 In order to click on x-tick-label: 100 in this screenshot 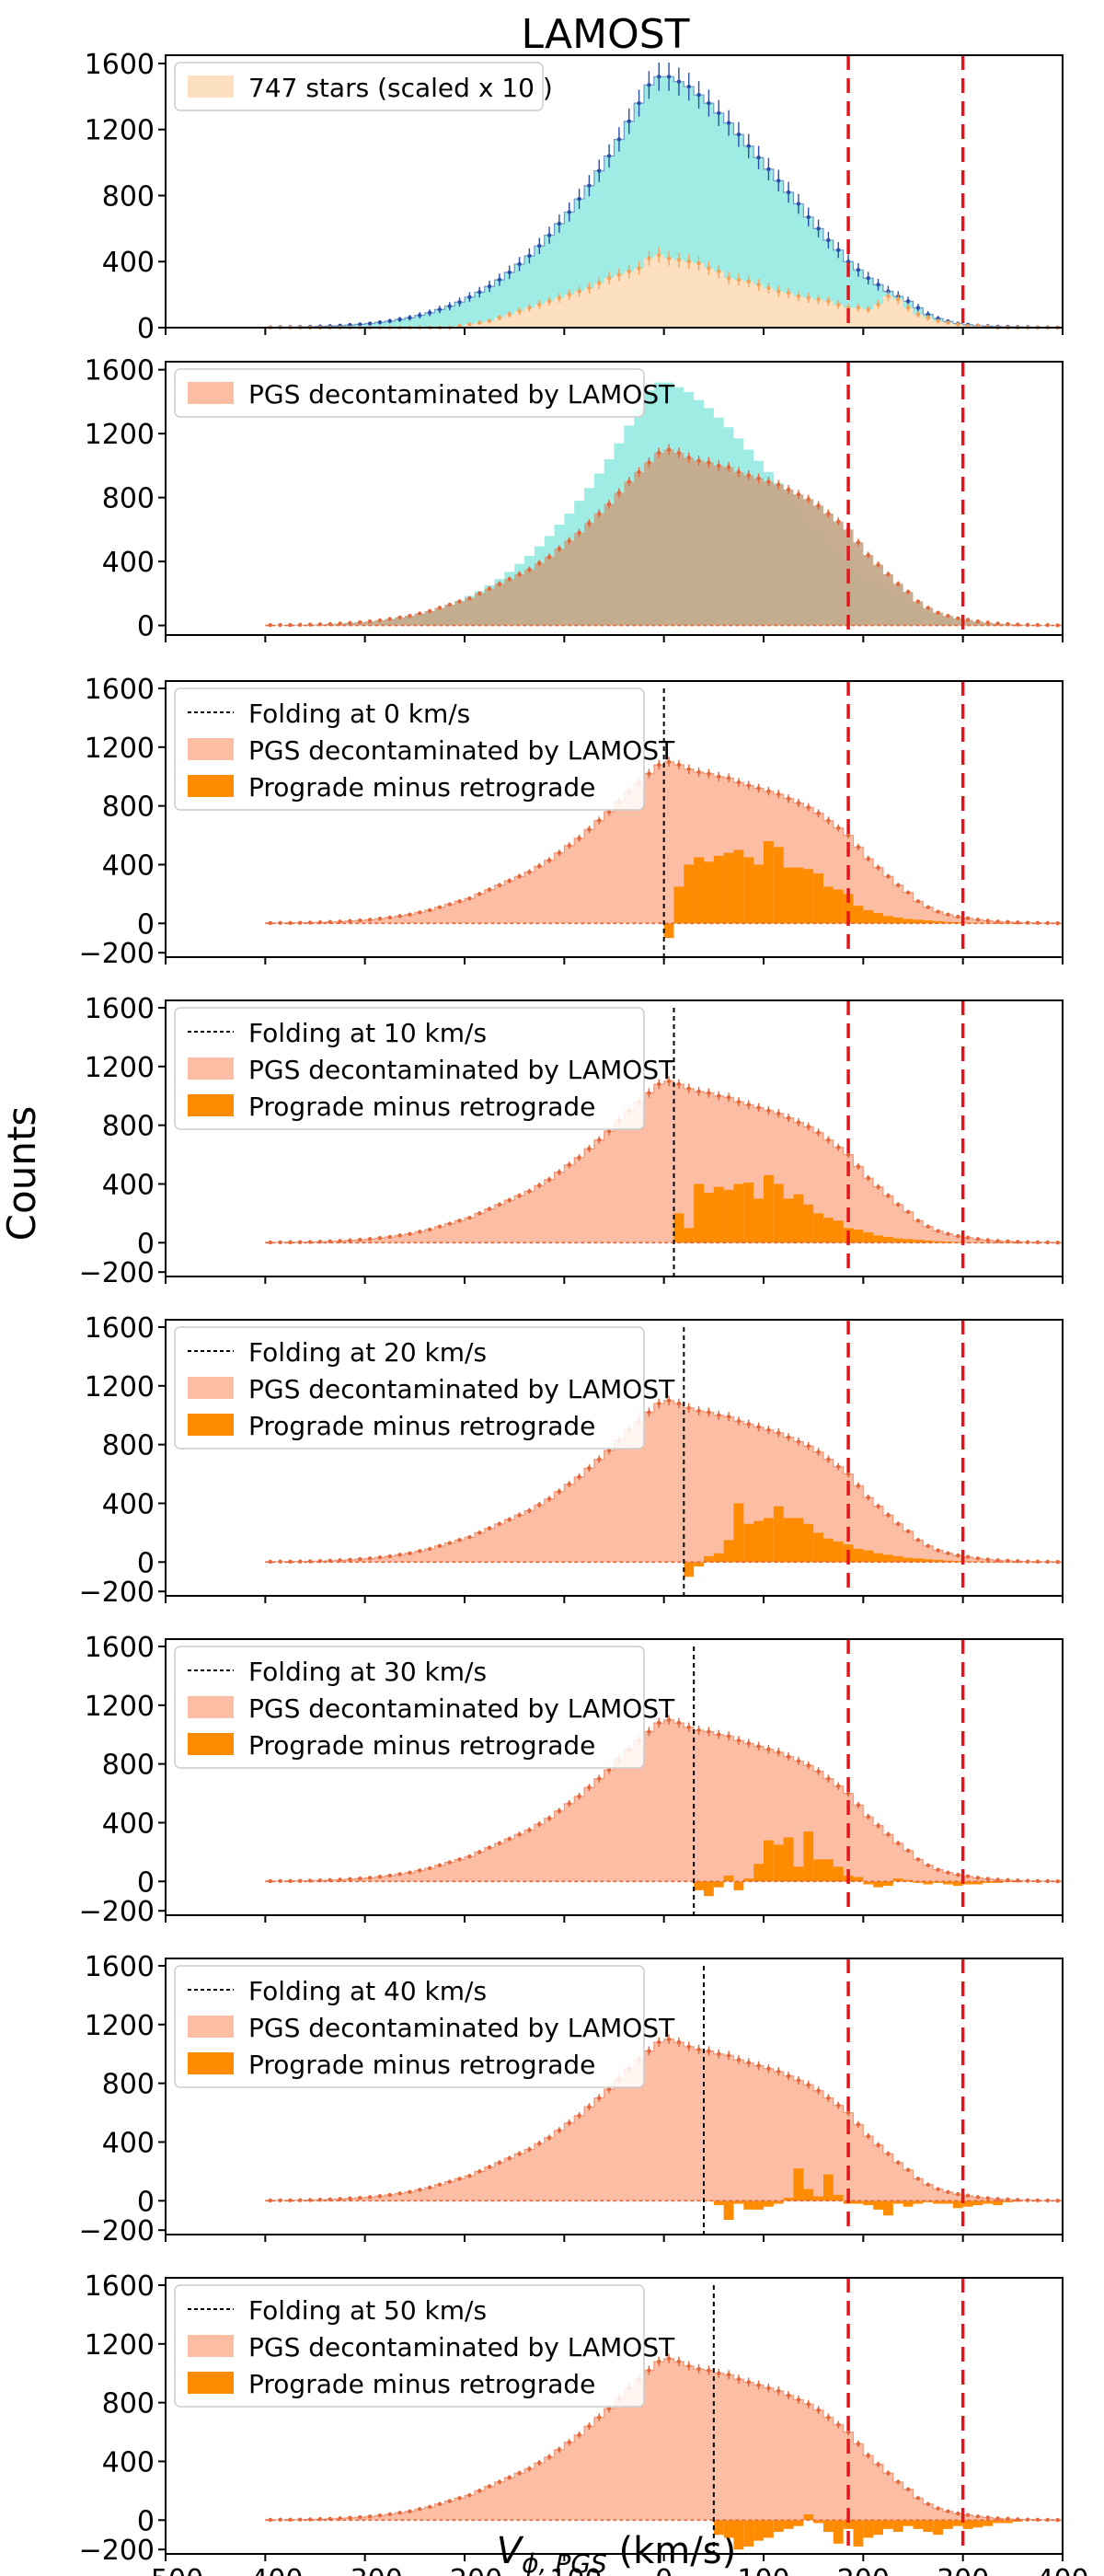, I will do `click(763, 2570)`.